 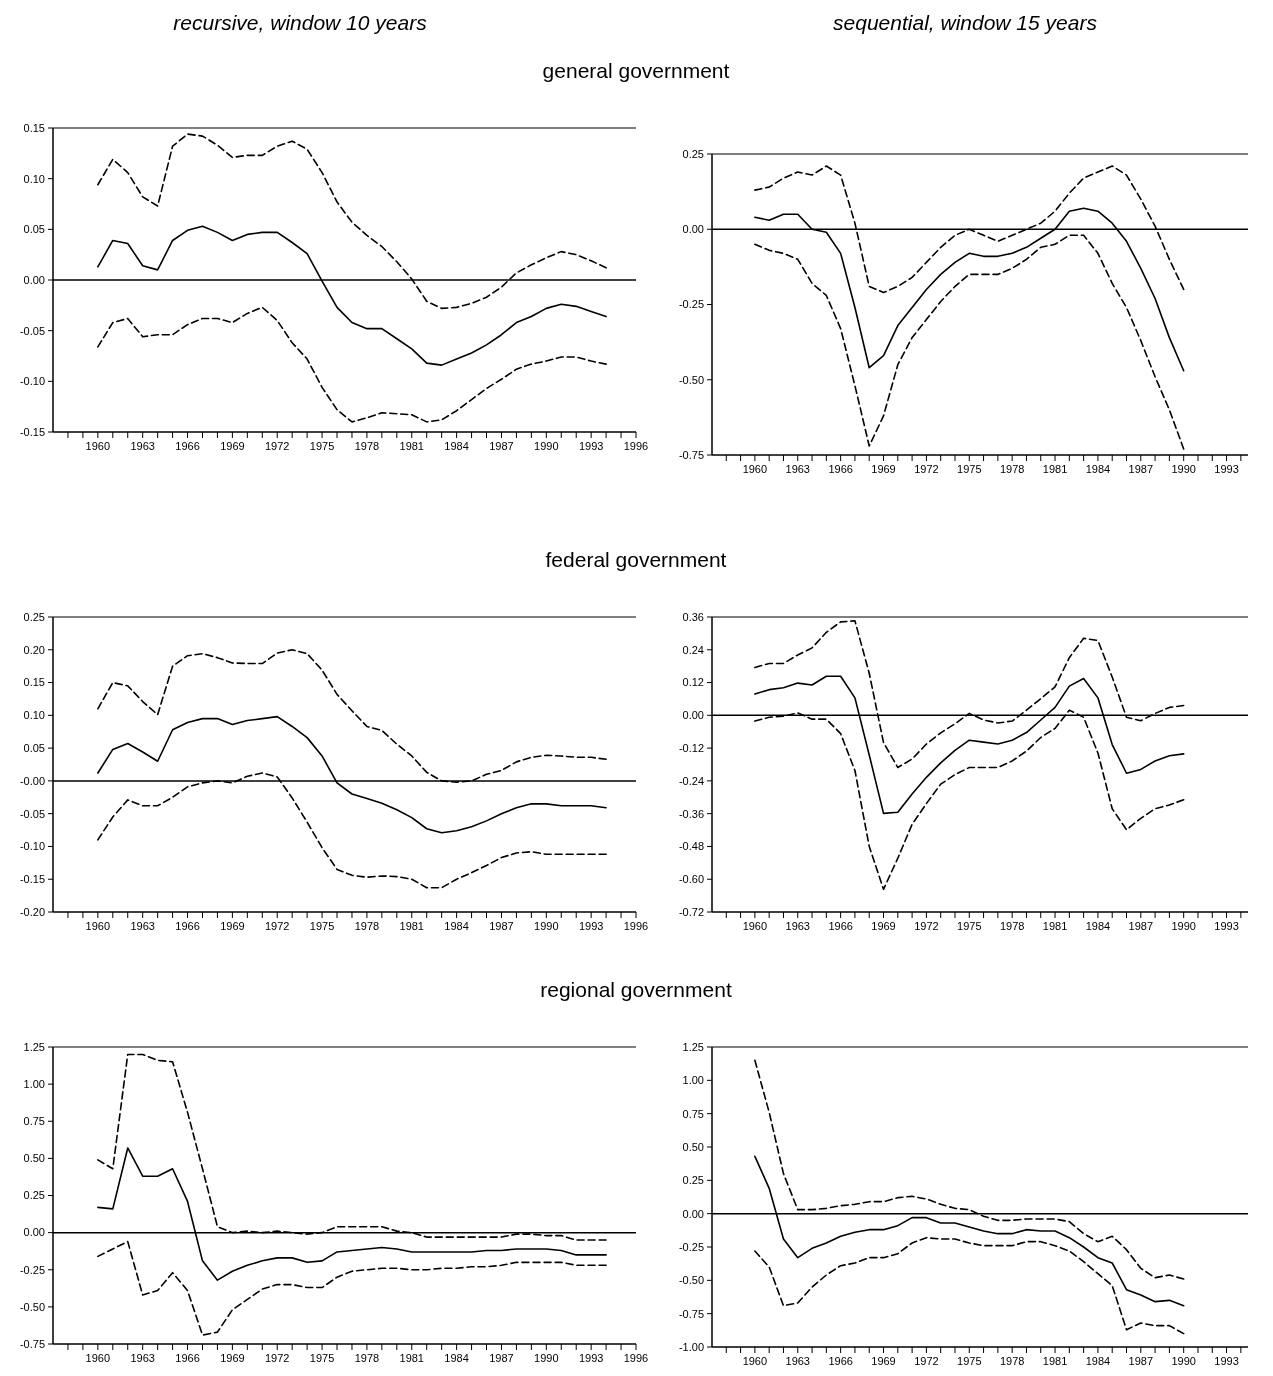 What do you see at coordinates (691, 911) in the screenshot?
I see `y-tick-label: -0.72` at bounding box center [691, 911].